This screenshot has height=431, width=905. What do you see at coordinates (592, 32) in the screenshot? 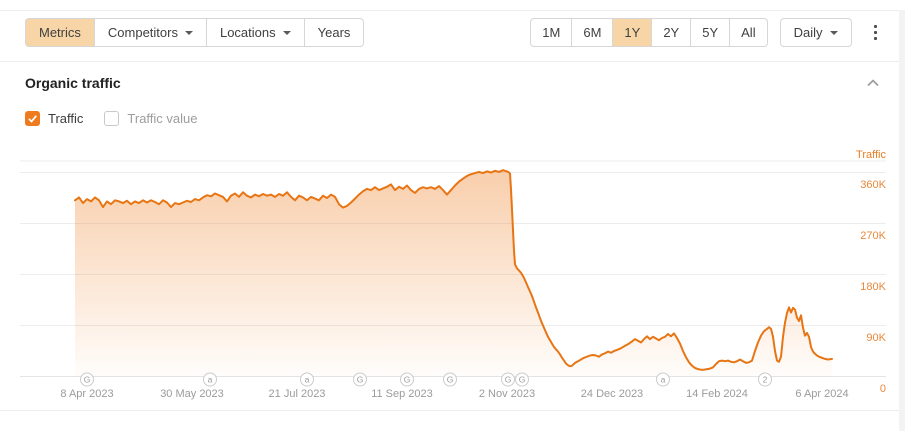
I see `range-6m-button: 6M` at bounding box center [592, 32].